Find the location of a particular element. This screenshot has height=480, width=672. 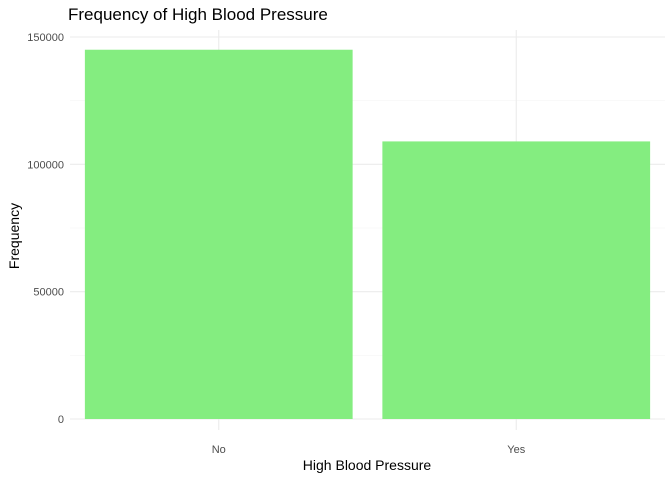

y-axis-title: Frequency is located at coordinates (14, 236).